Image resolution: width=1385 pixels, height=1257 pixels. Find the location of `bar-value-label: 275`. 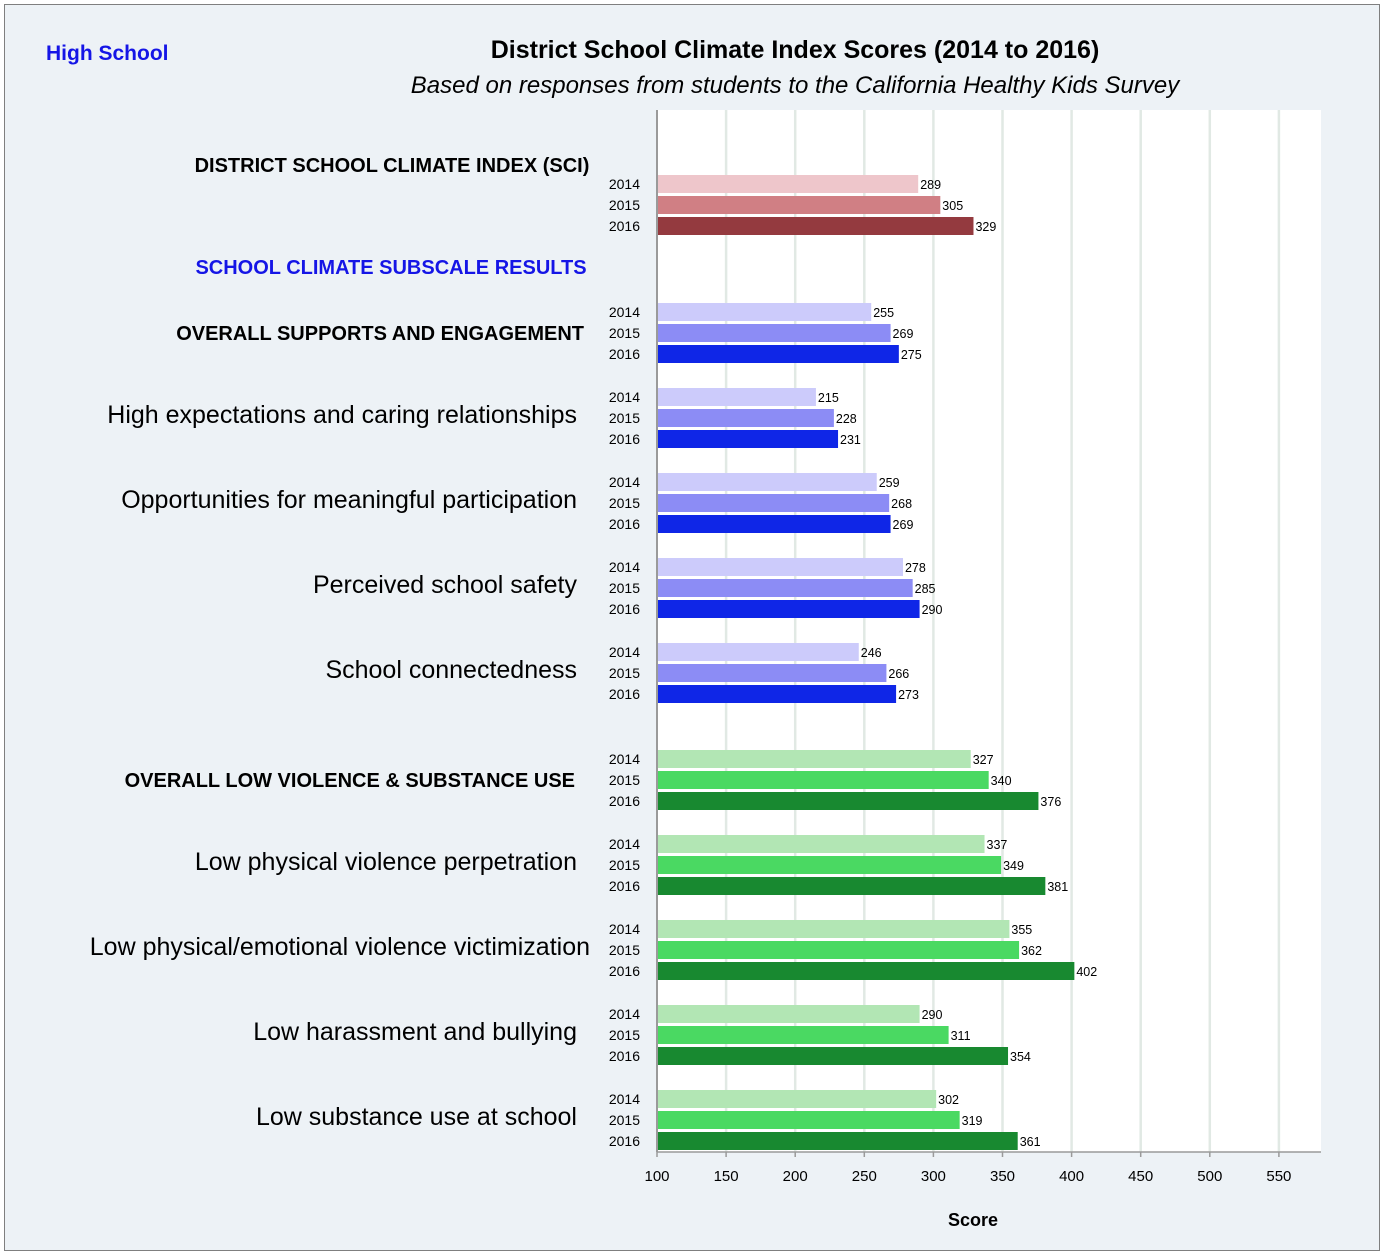

bar-value-label: 275 is located at coordinates (911, 355).